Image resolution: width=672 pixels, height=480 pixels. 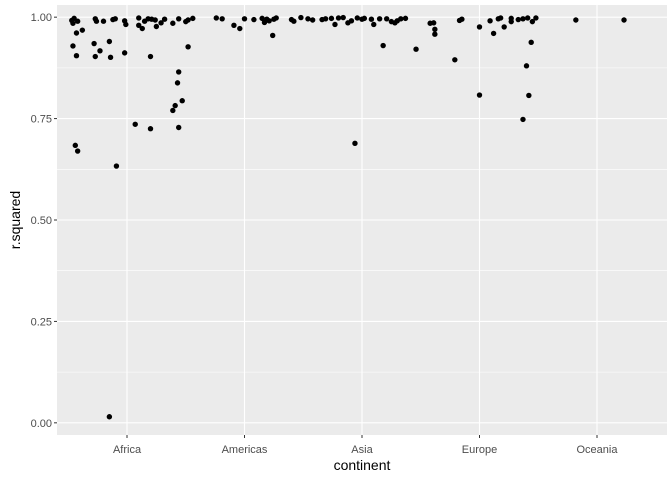 I want to click on x-tick-label: Europe, so click(x=479, y=450).